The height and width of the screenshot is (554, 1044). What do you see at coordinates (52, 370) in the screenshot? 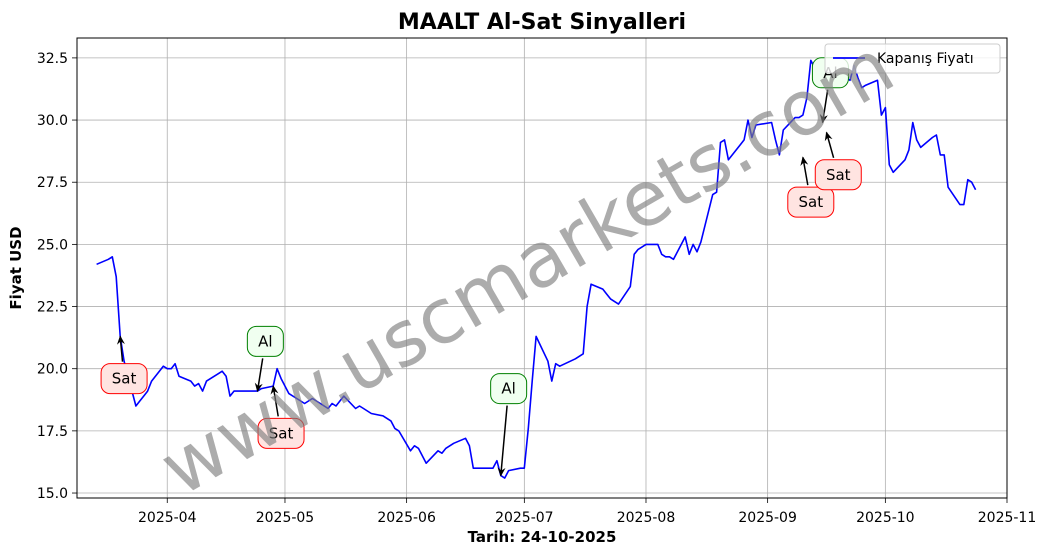
I see `y-tick-label: 20.0` at bounding box center [52, 370].